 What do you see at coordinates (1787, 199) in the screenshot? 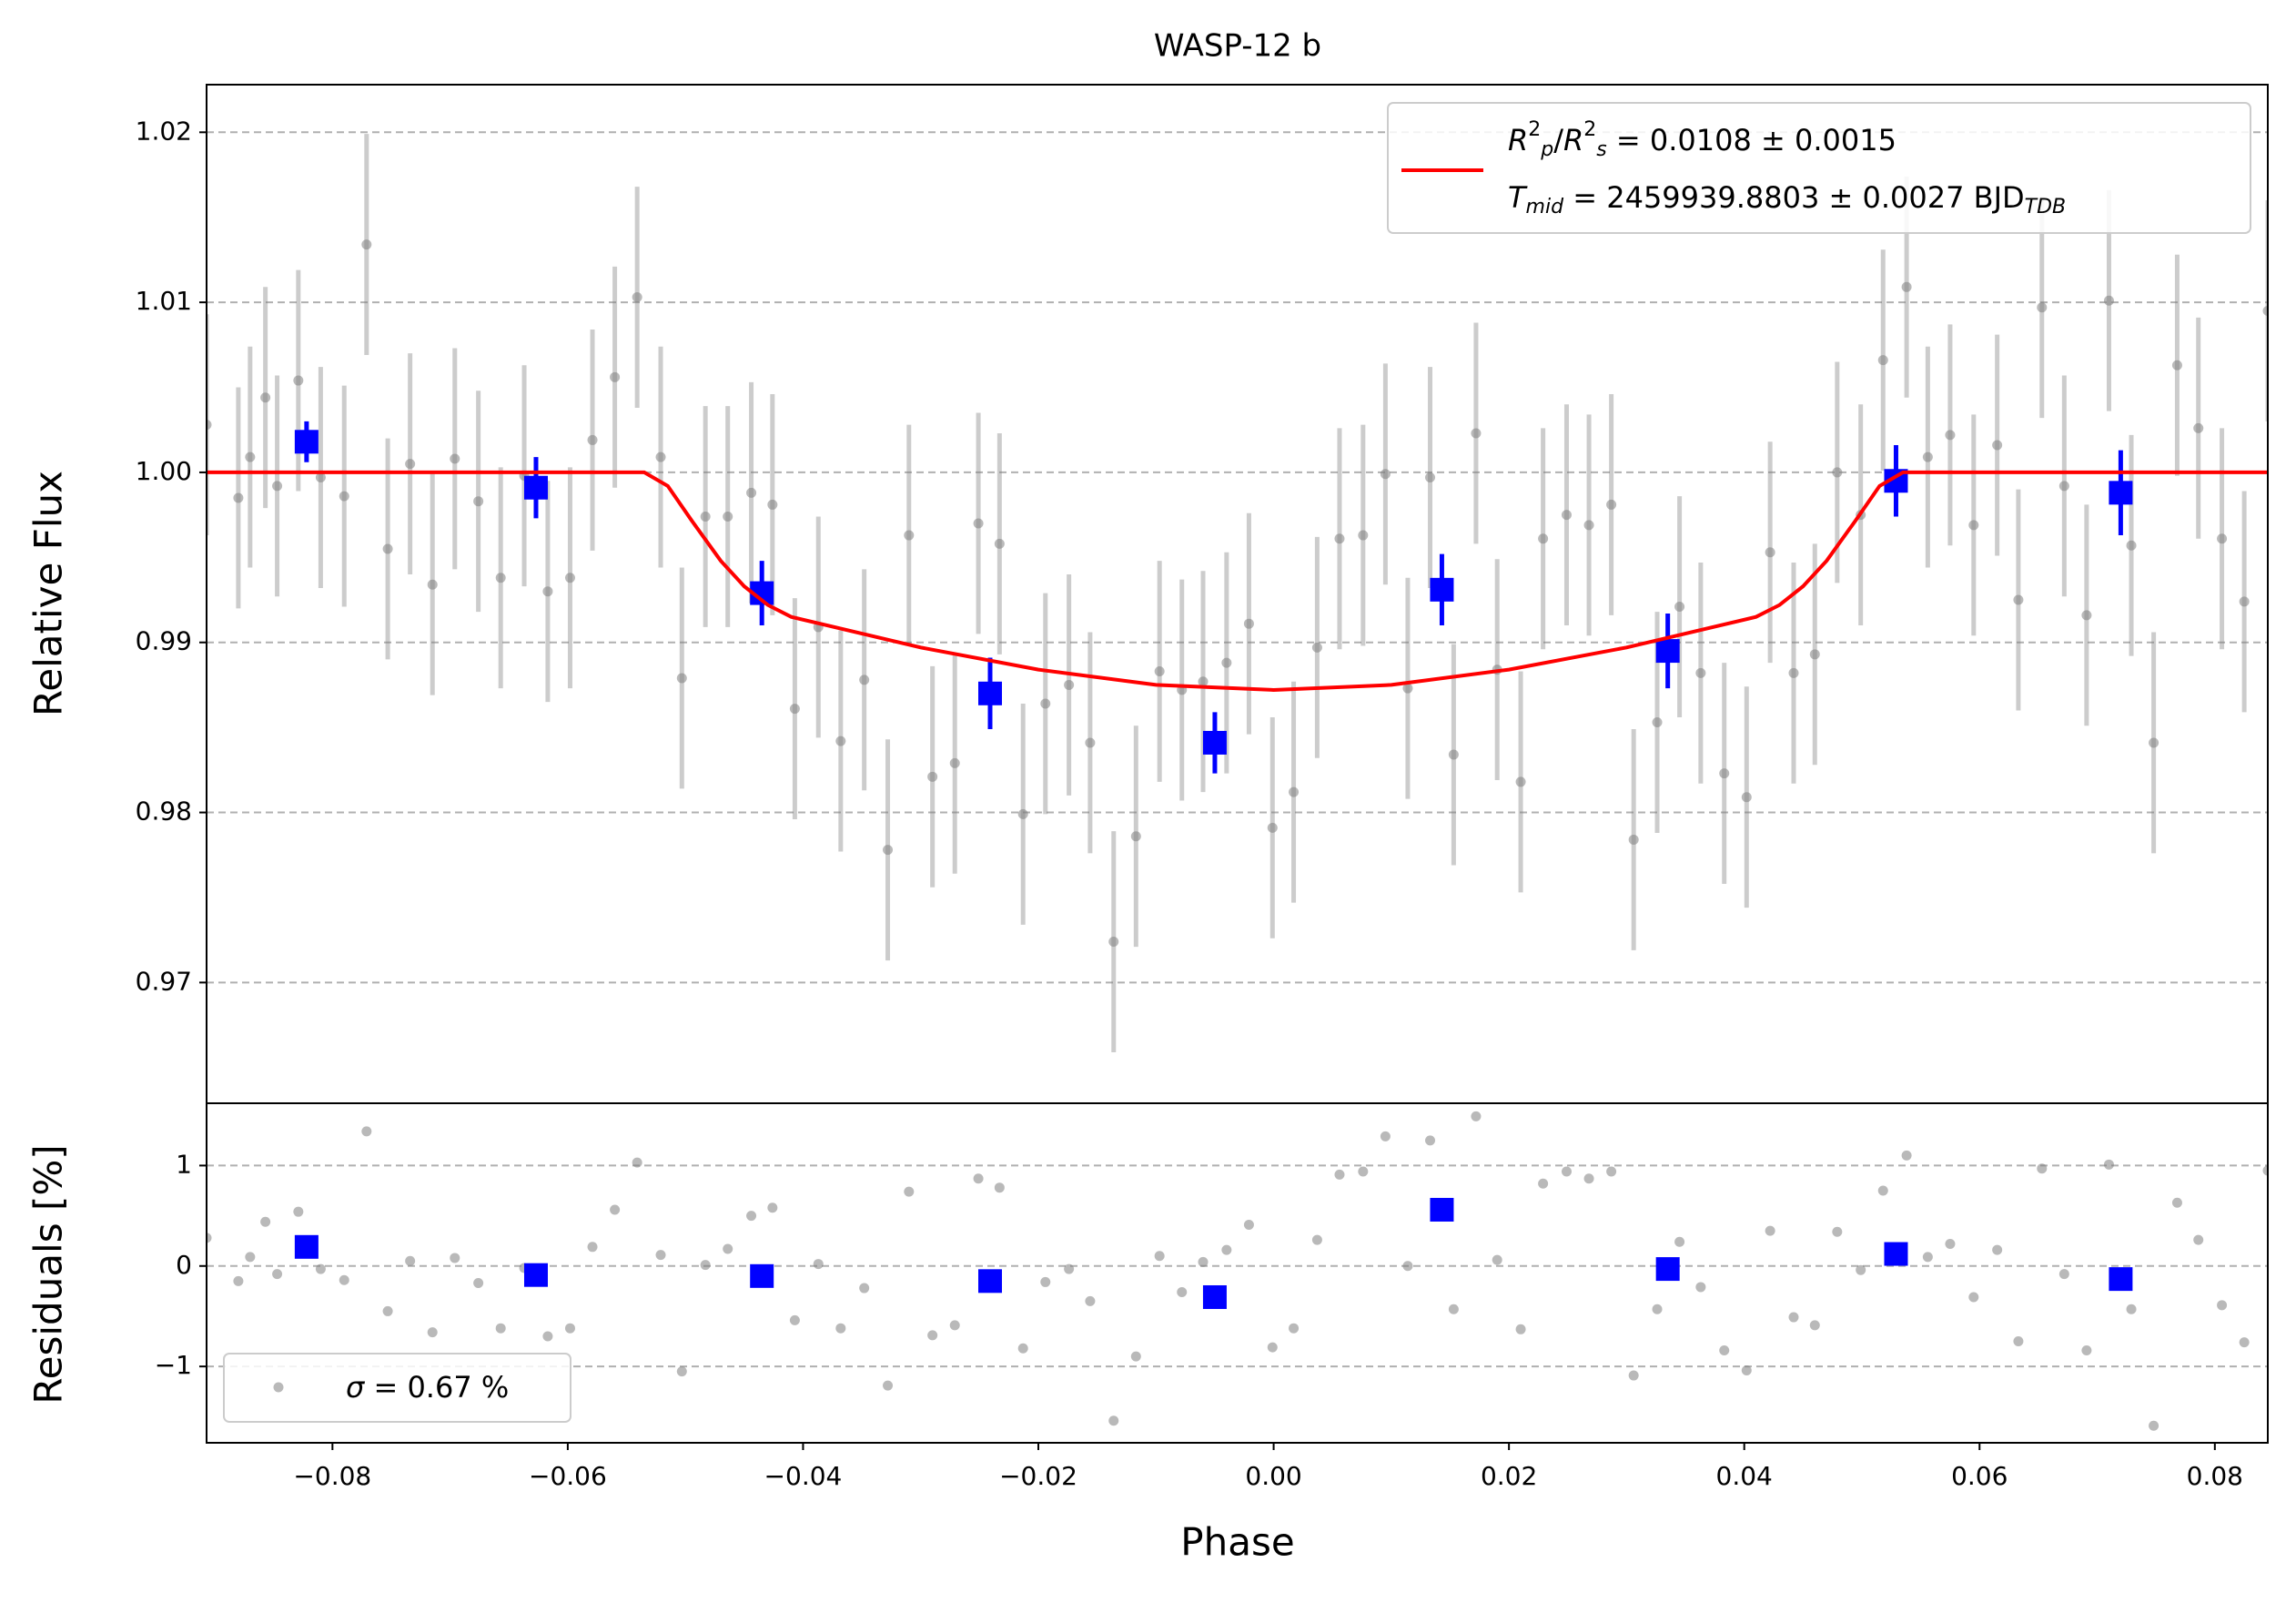
I see `legend-label: Tmid = 2459939.8803 ± 0.0027 BJDTDB` at bounding box center [1787, 199].